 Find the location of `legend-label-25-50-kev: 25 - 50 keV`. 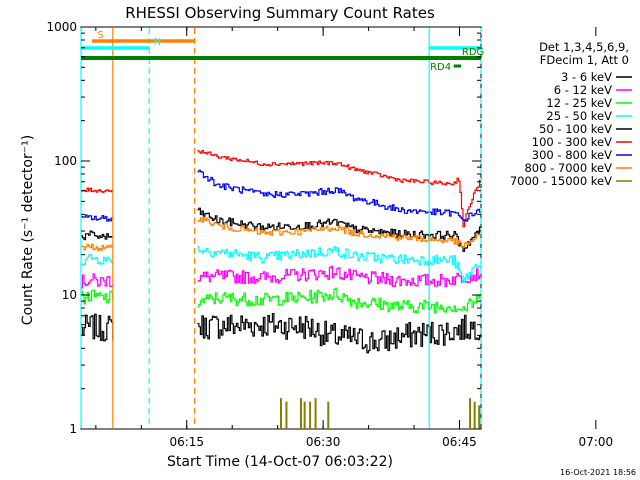

legend-label-25-50-kev: 25 - 50 keV is located at coordinates (579, 116).